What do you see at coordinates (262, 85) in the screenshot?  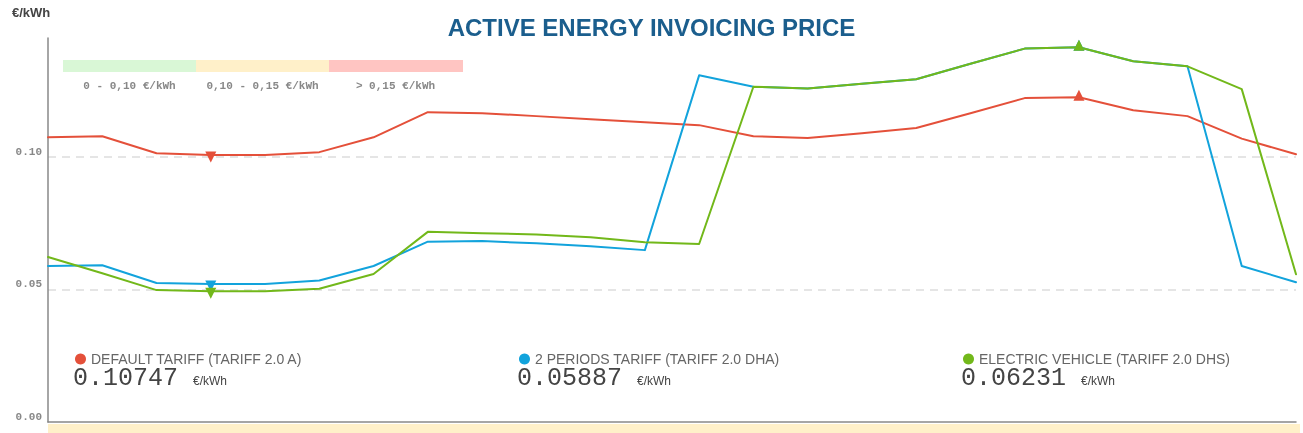 I see `annotation: 0,10 - 0,15 €/kWh` at bounding box center [262, 85].